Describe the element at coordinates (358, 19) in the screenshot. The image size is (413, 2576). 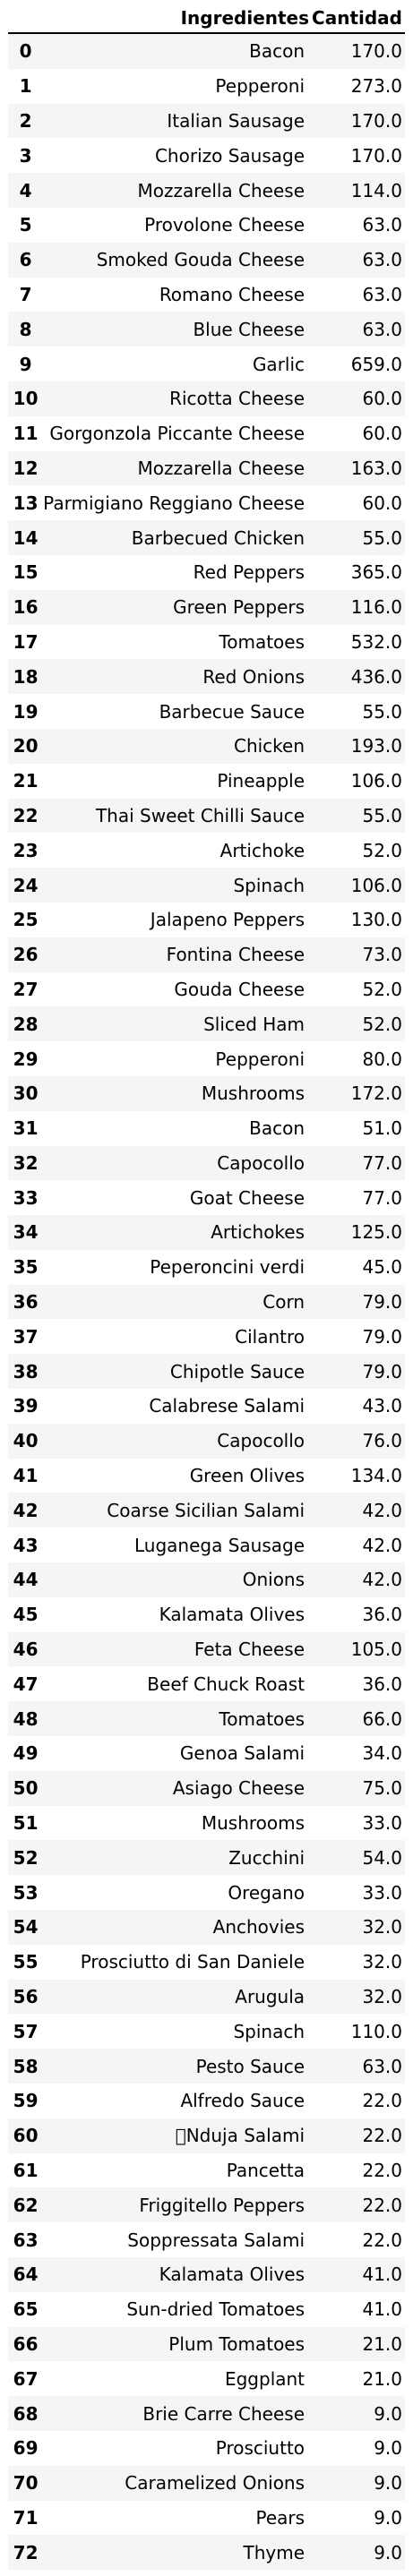
I see `column-header-cantidad: Cantidad` at that location.